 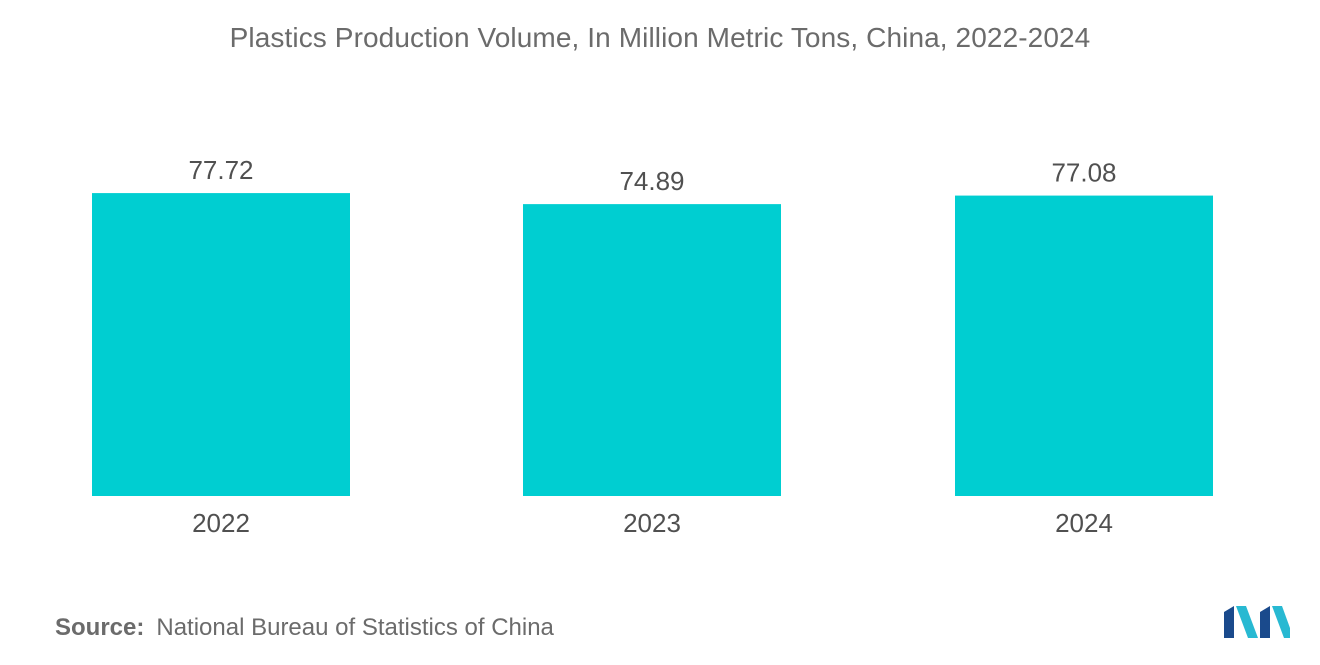 What do you see at coordinates (221, 344) in the screenshot?
I see `bar-2022` at bounding box center [221, 344].